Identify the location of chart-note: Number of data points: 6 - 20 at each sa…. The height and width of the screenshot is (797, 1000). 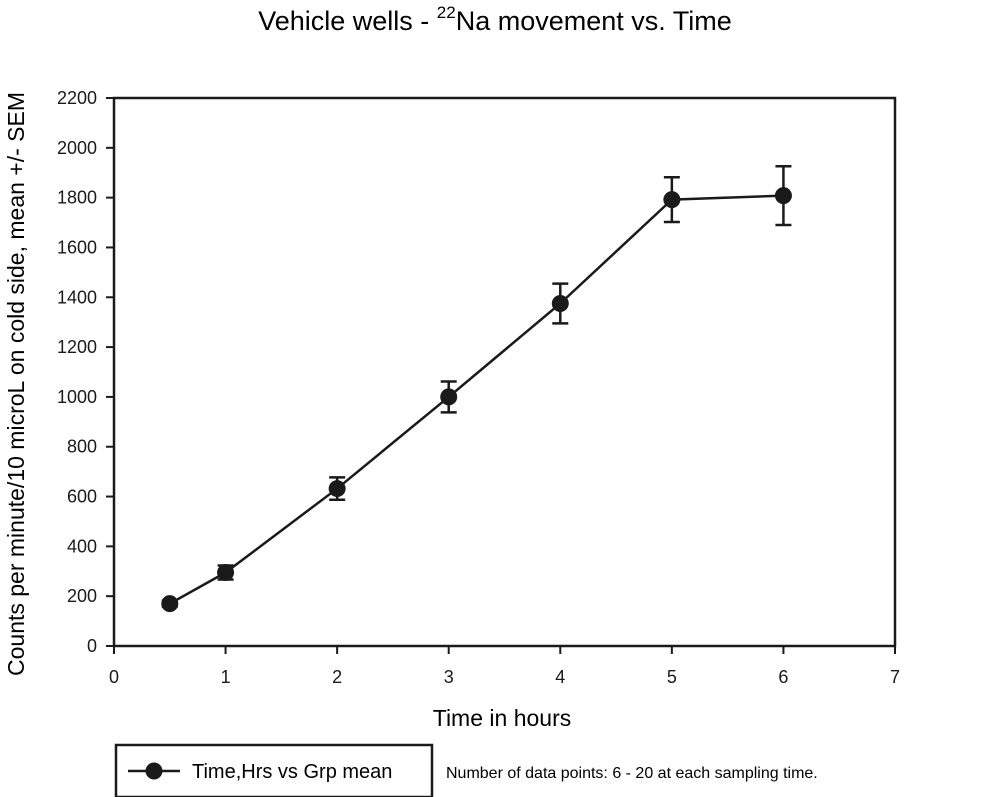
(632, 773).